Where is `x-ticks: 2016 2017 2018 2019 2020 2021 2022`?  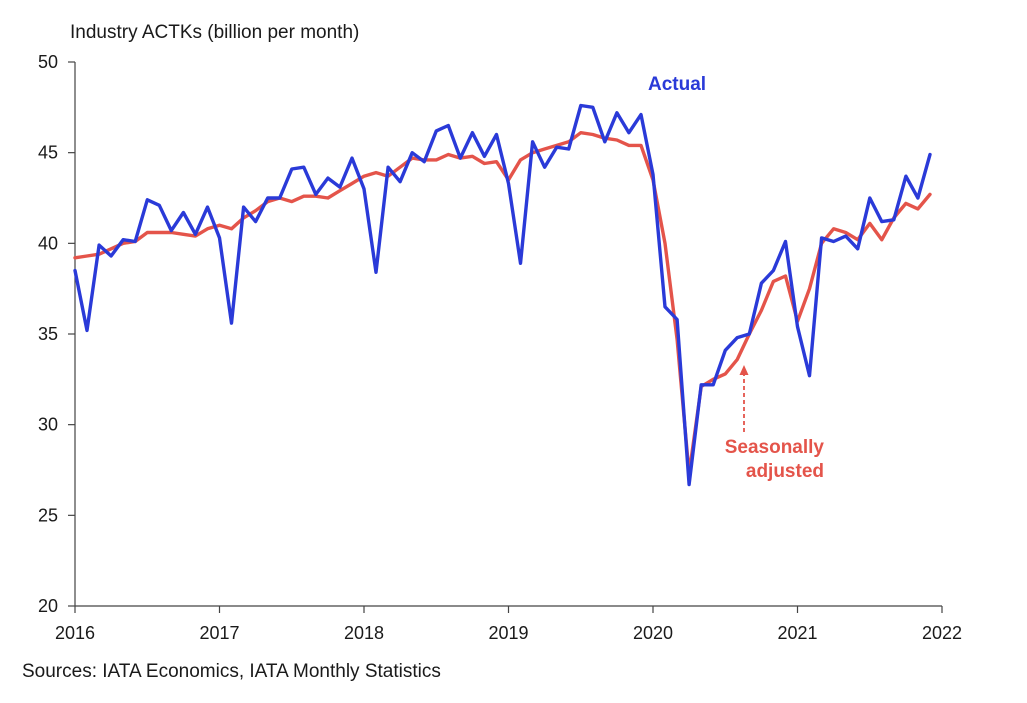 x-ticks: 2016 2017 2018 2019 2020 2021 2022 is located at coordinates (508, 624).